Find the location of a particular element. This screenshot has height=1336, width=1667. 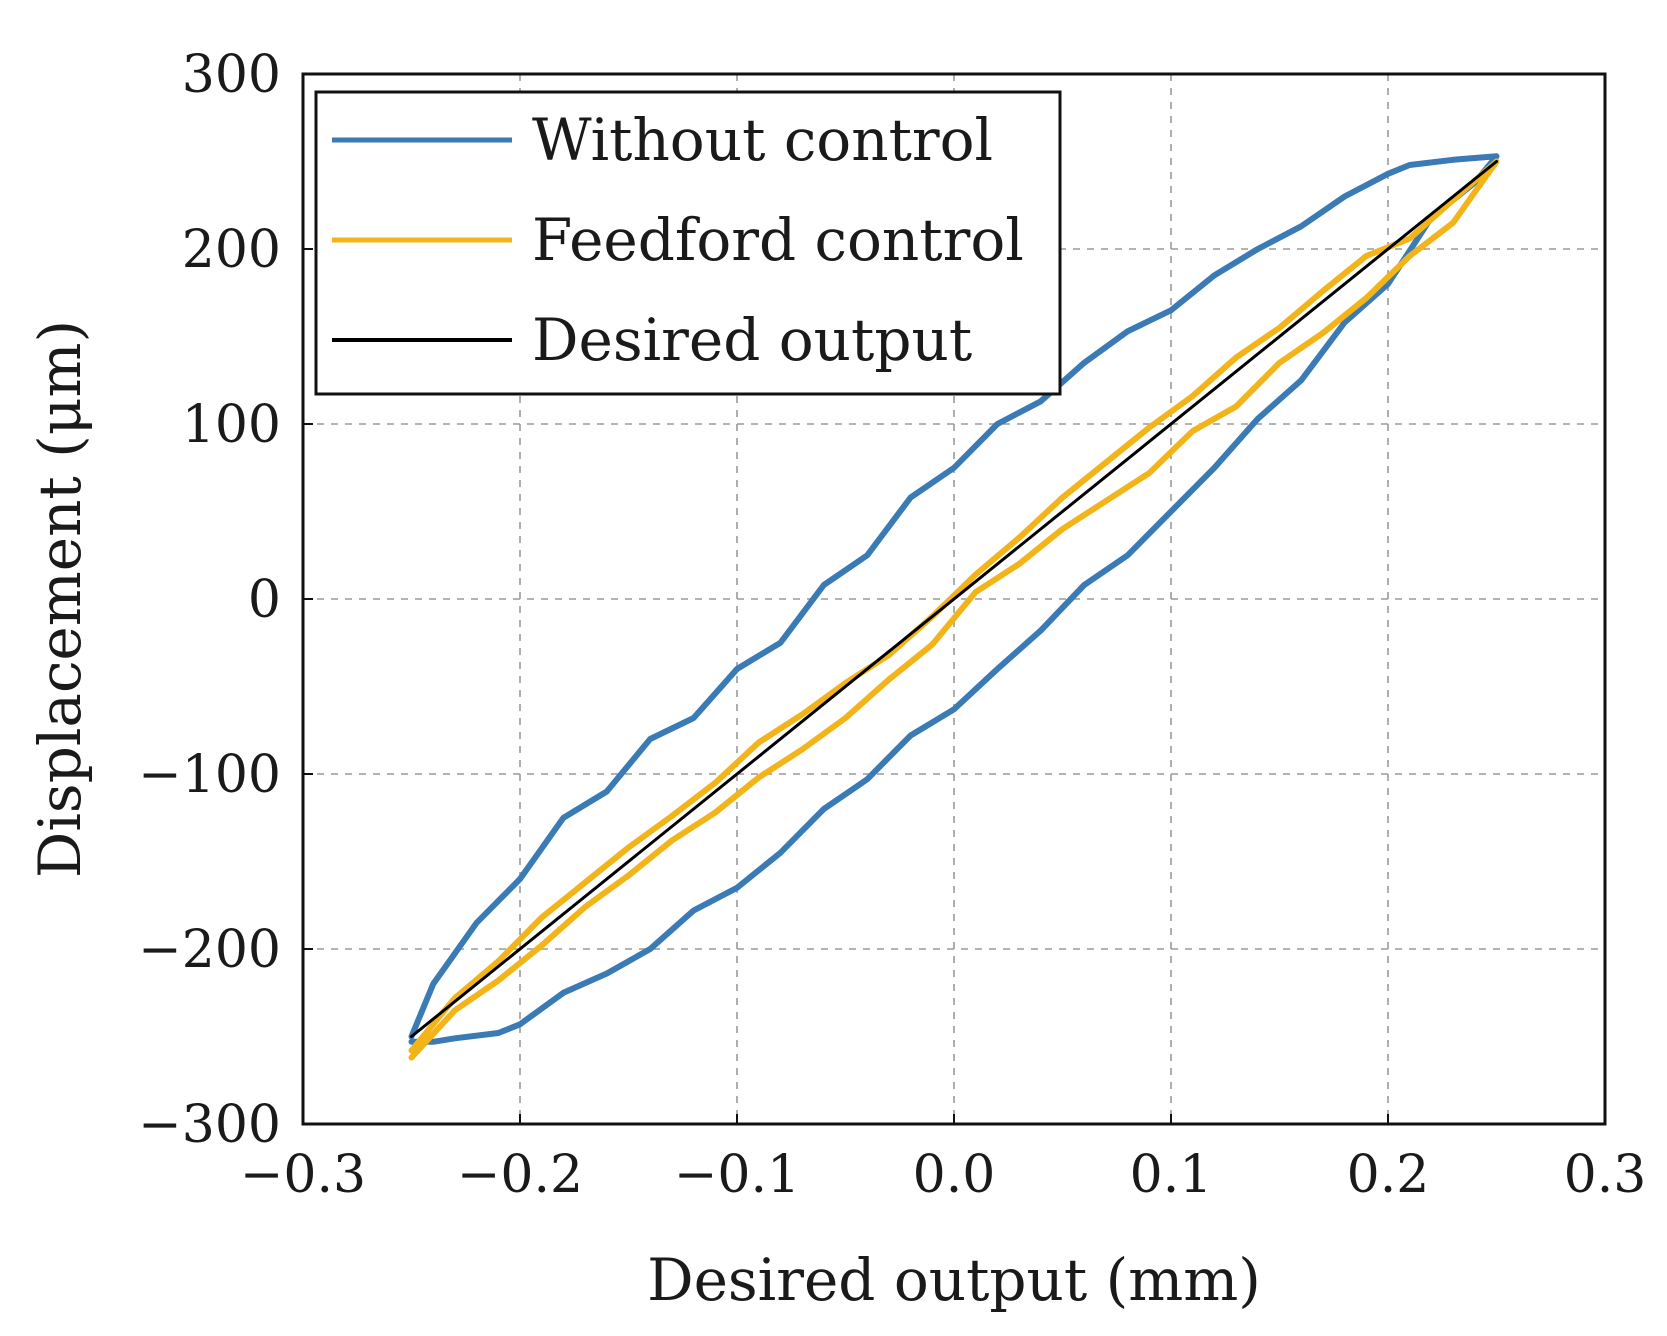

x-tick-label: −0.1 is located at coordinates (737, 1175).